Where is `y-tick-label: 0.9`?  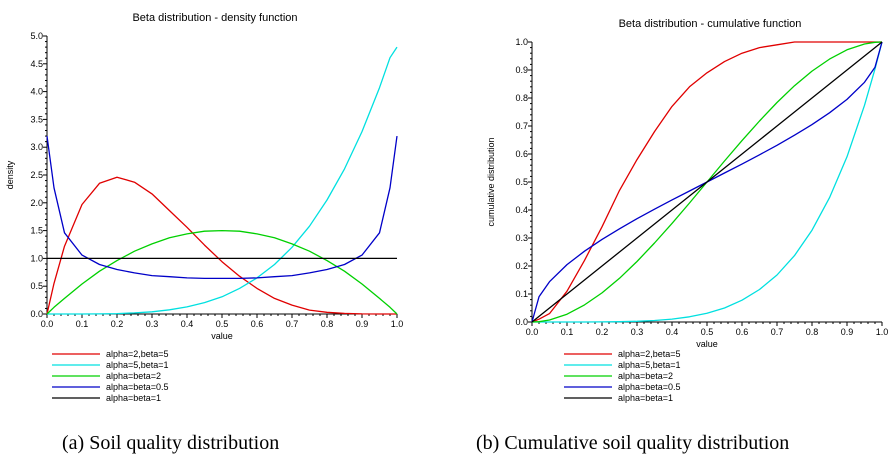
y-tick-label: 0.9 is located at coordinates (521, 70).